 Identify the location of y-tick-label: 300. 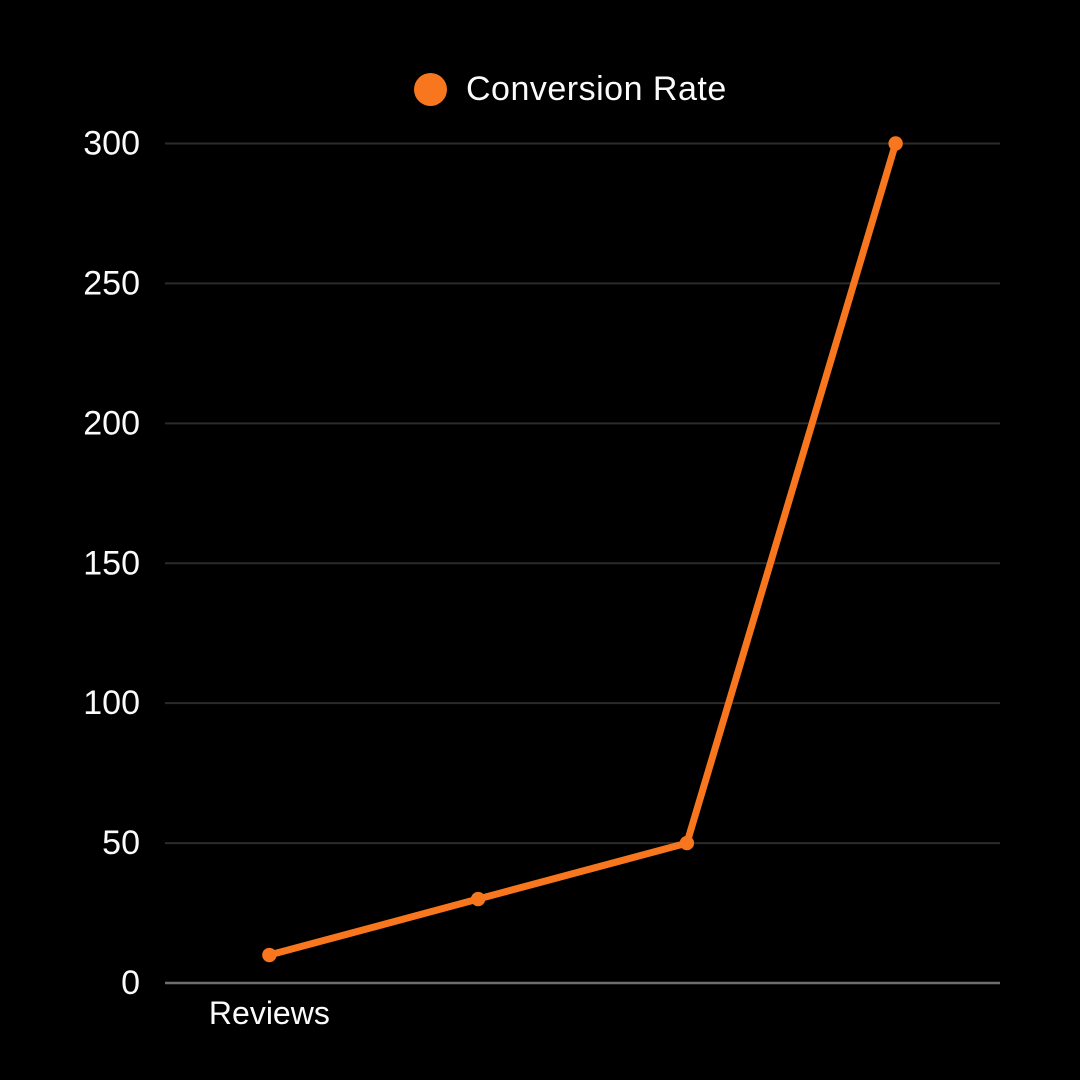
(111, 144).